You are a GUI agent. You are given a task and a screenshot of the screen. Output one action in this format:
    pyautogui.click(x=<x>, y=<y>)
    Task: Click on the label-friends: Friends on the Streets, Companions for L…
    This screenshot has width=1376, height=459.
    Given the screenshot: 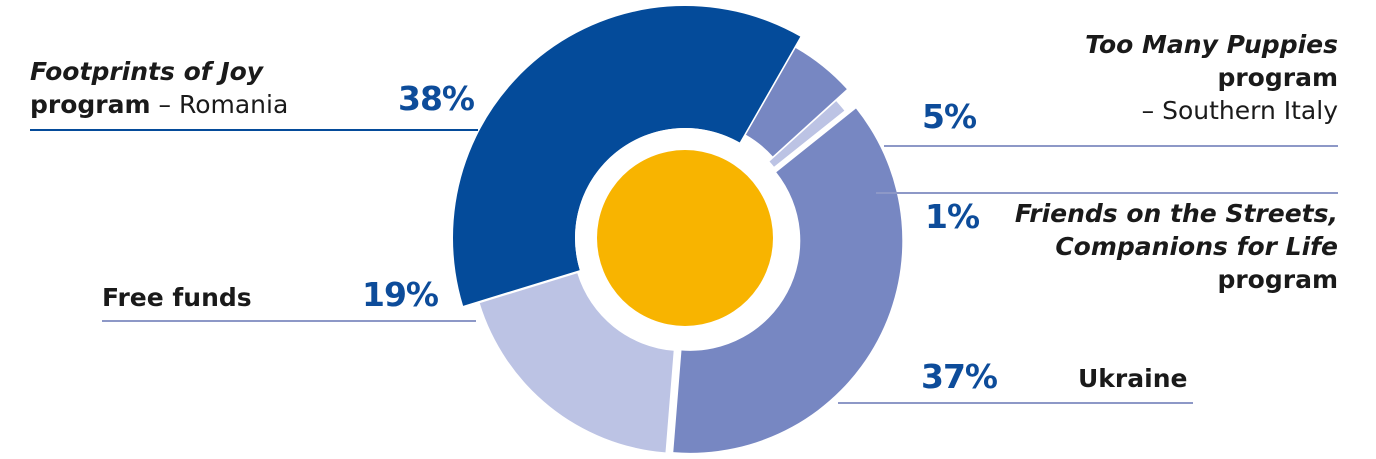 What is the action you would take?
    pyautogui.click(x=1158, y=246)
    